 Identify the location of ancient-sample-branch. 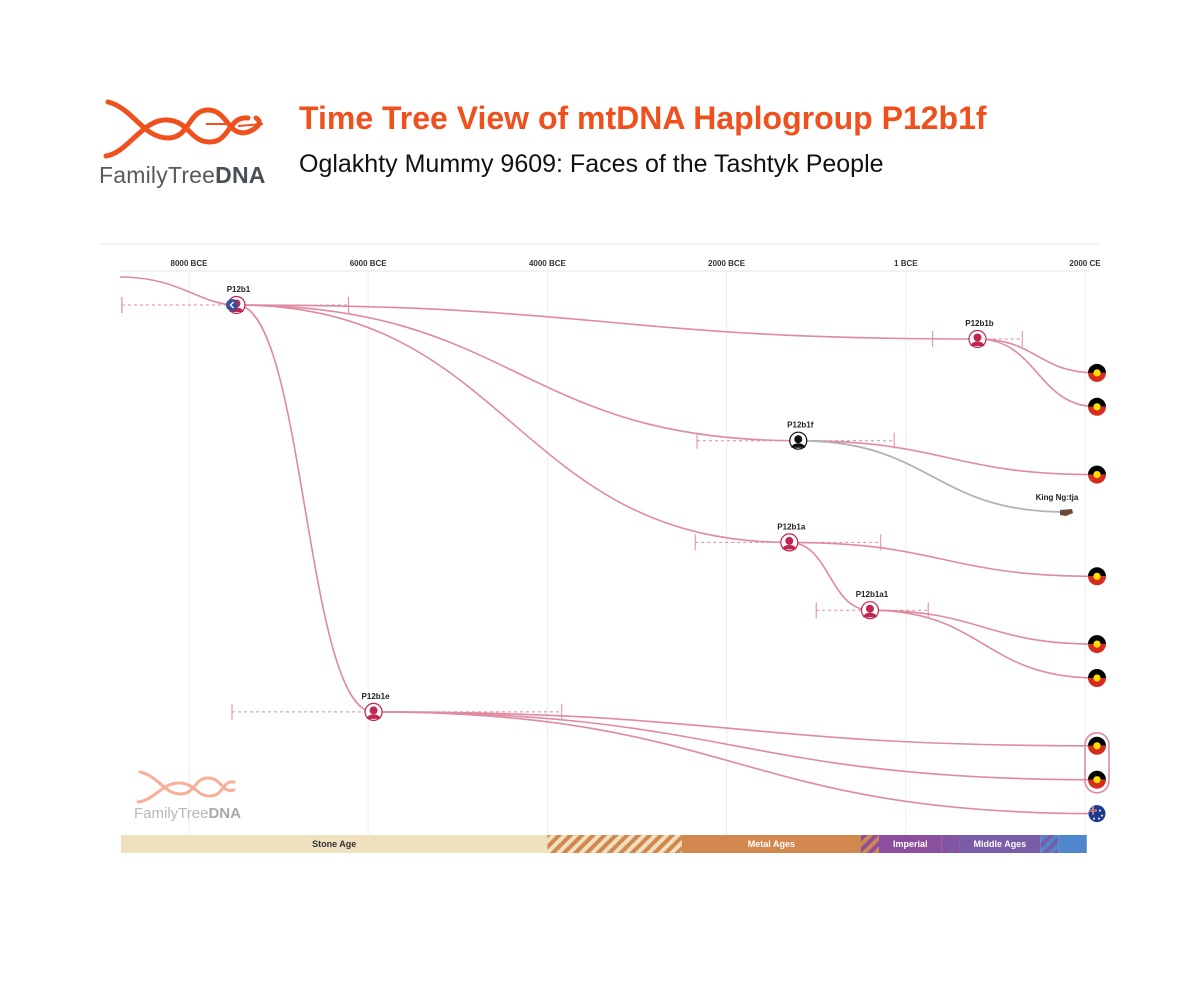
(932, 476).